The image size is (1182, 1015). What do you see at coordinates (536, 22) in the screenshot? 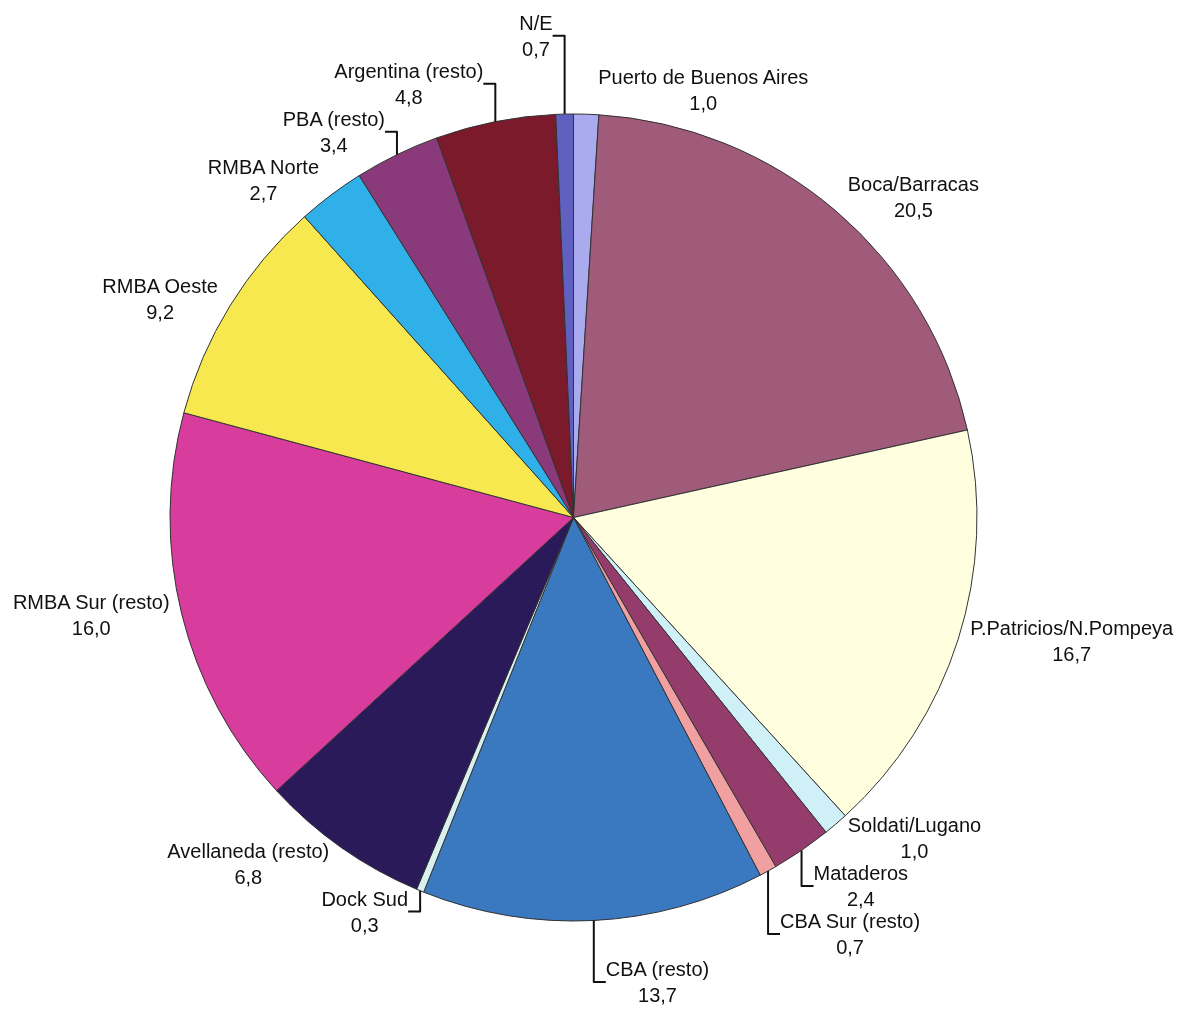
I see `slice-label: N/E` at bounding box center [536, 22].